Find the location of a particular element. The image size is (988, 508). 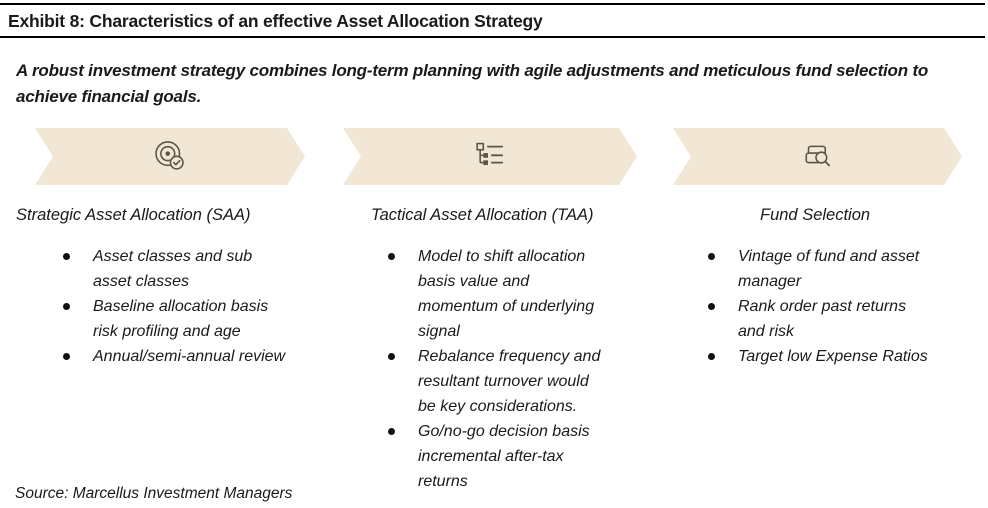

column-heading-taa: Tactical Asset Allocation (TAA) is located at coordinates (482, 215).